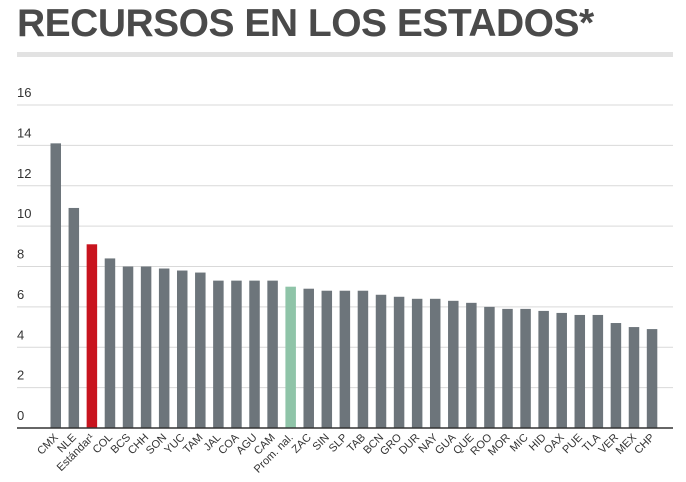  Describe the element at coordinates (55, 285) in the screenshot. I see `bar-cmx` at that location.